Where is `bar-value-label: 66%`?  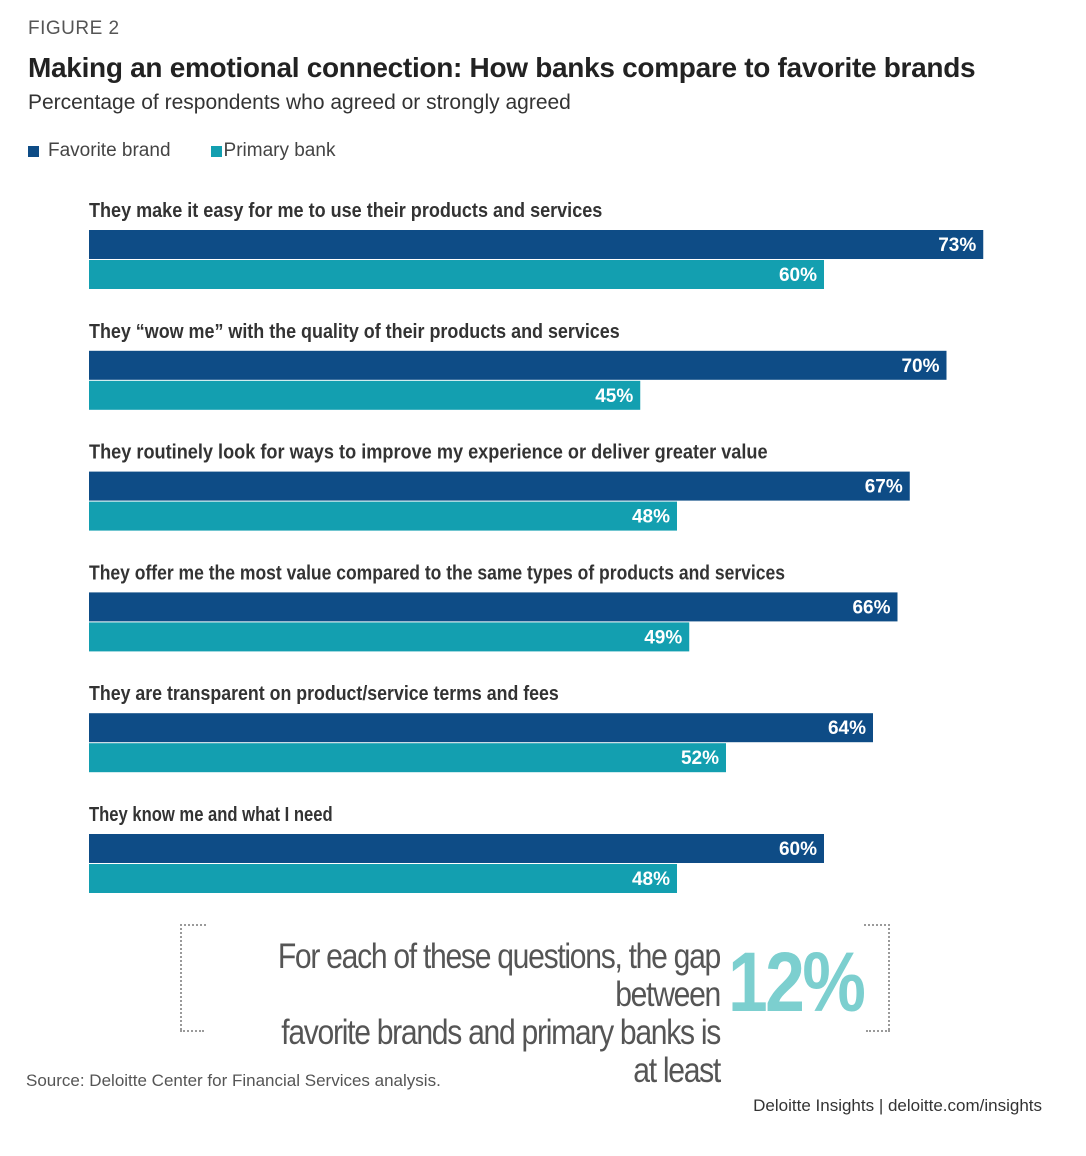
bar-value-label: 66% is located at coordinates (871, 607).